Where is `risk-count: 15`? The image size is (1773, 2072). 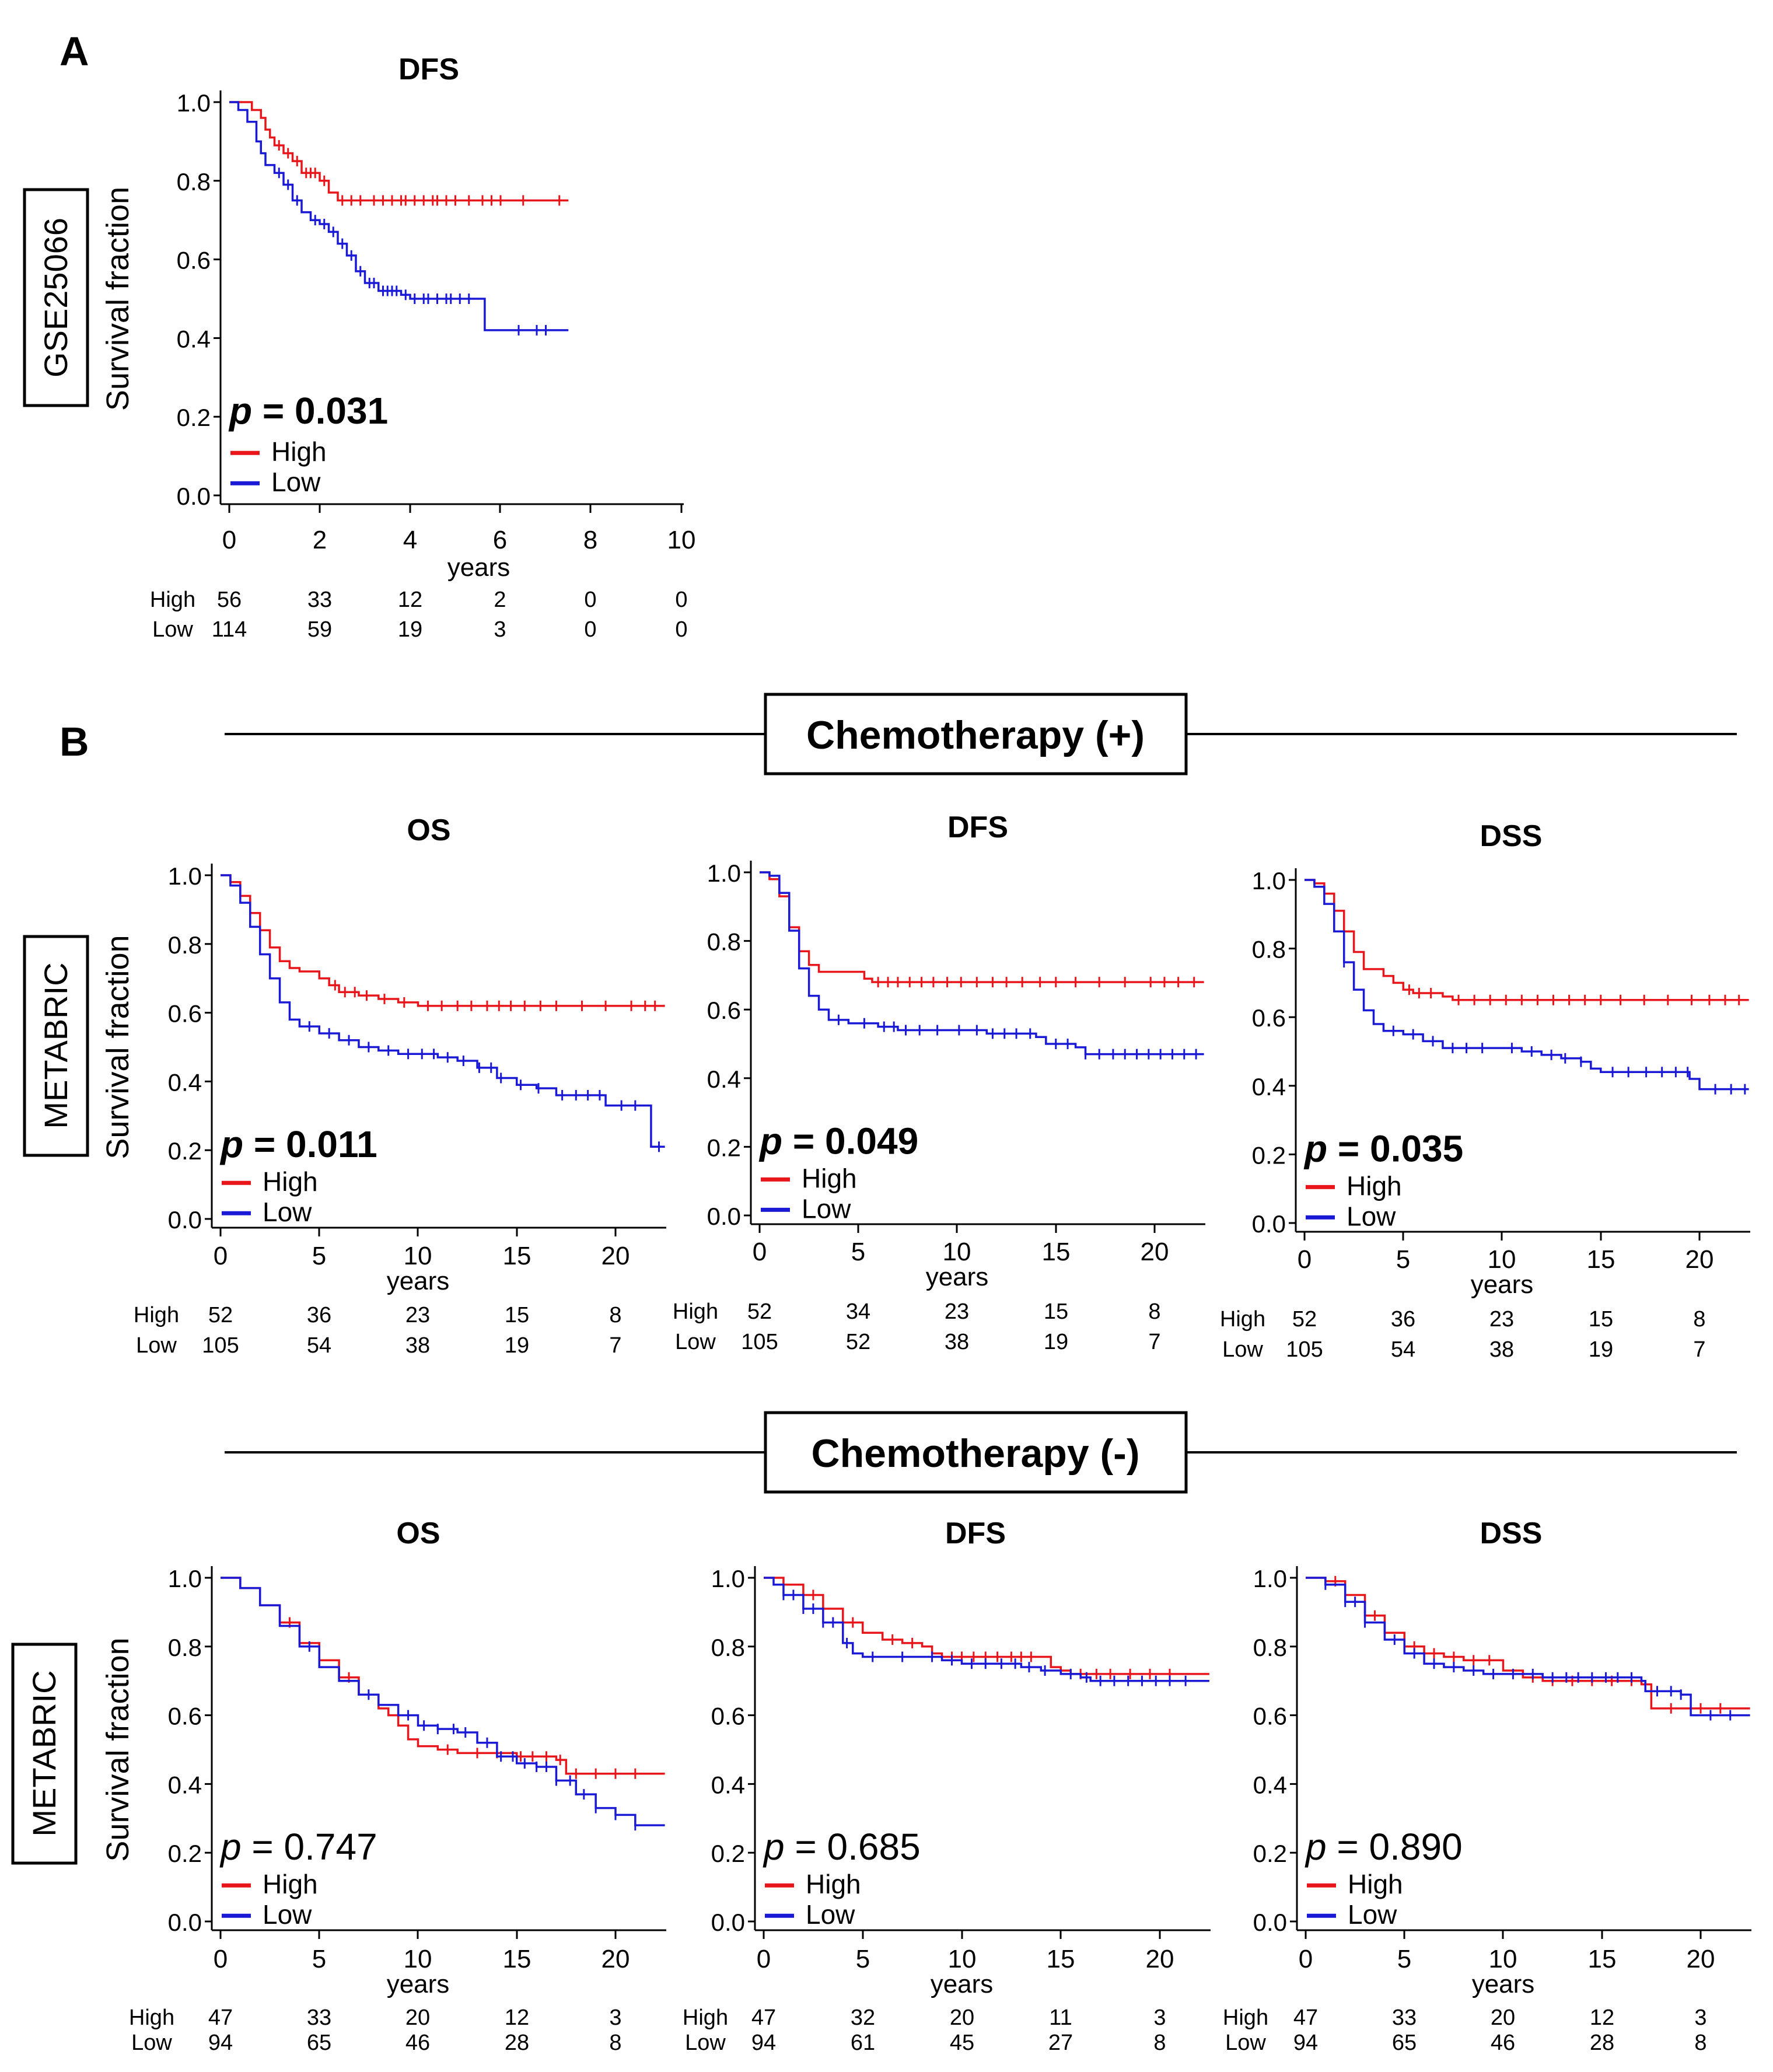 risk-count: 15 is located at coordinates (1056, 1311).